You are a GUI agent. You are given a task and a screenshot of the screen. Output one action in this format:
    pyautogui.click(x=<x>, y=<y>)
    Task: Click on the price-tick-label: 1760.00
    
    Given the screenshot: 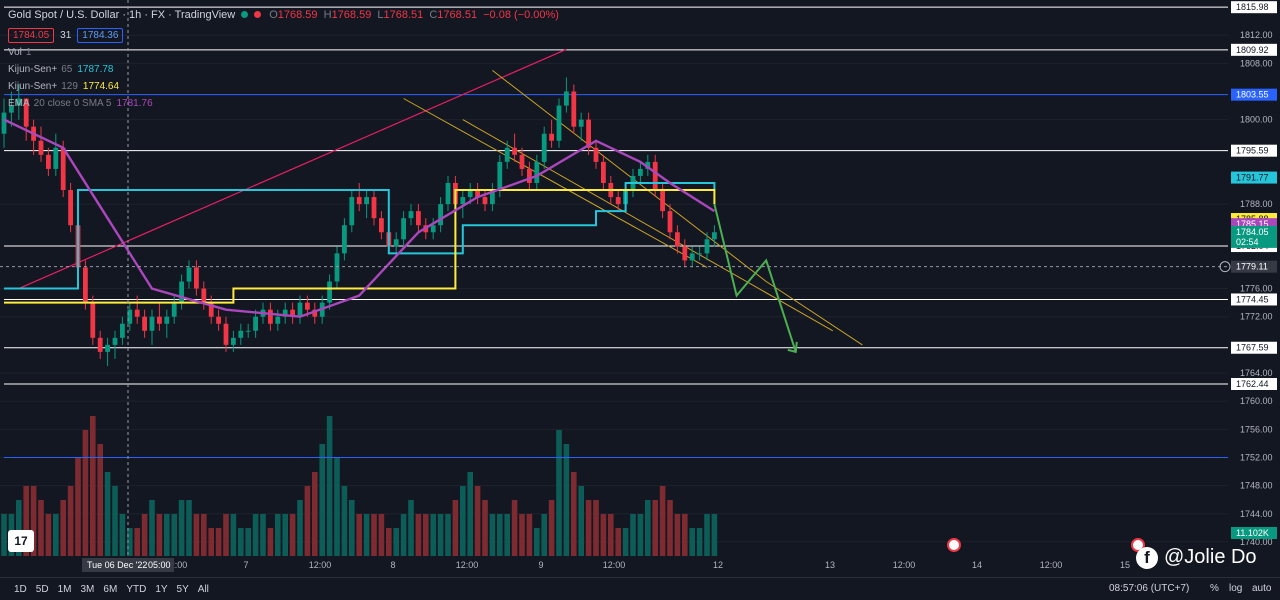 What is the action you would take?
    pyautogui.click(x=1256, y=401)
    